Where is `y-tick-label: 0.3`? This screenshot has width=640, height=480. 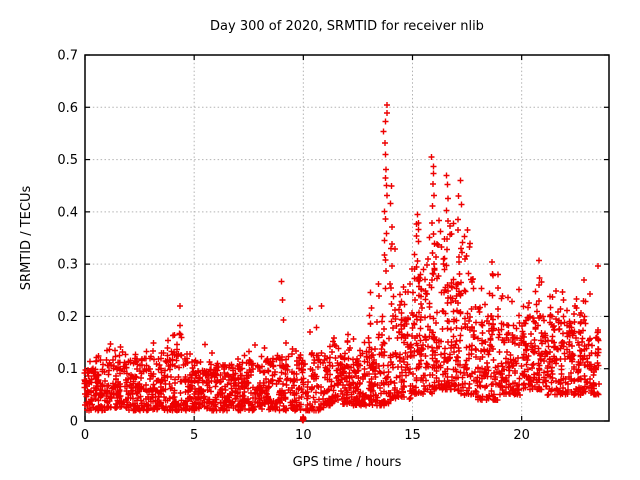
y-tick-label: 0.3 is located at coordinates (67, 265).